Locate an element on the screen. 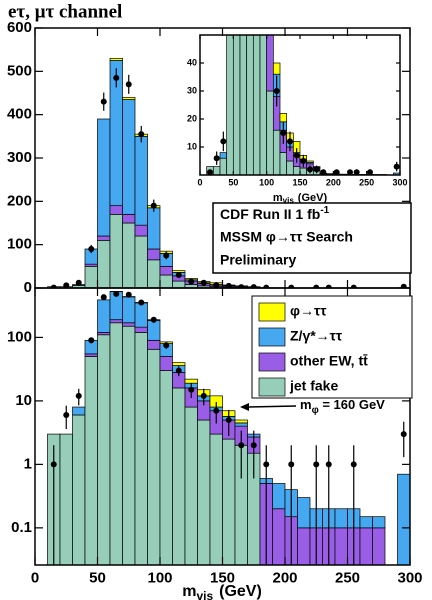  mass-label-main: m is located at coordinates (306, 404).